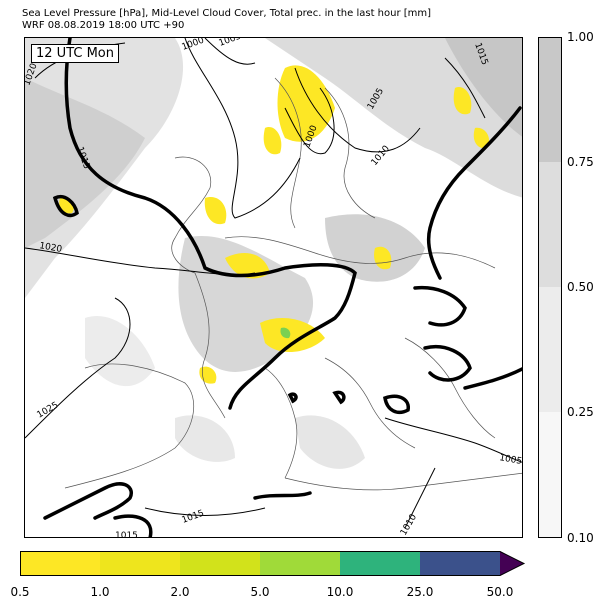 The image size is (613, 610). I want to click on cloud-tick-label: 1.00, so click(580, 37).